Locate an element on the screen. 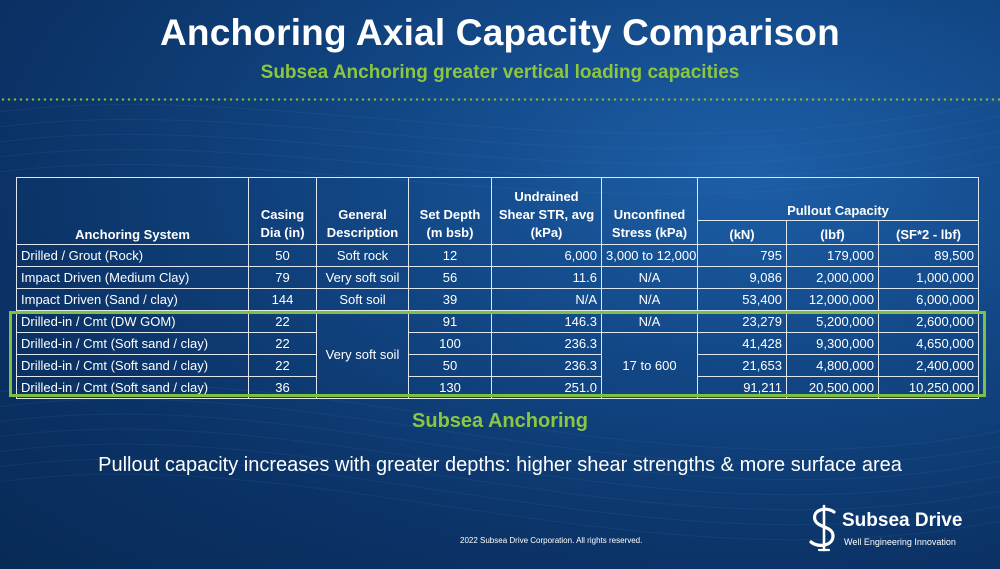  header-set-depth: Set Depth (m bsb) is located at coordinates (450, 211).